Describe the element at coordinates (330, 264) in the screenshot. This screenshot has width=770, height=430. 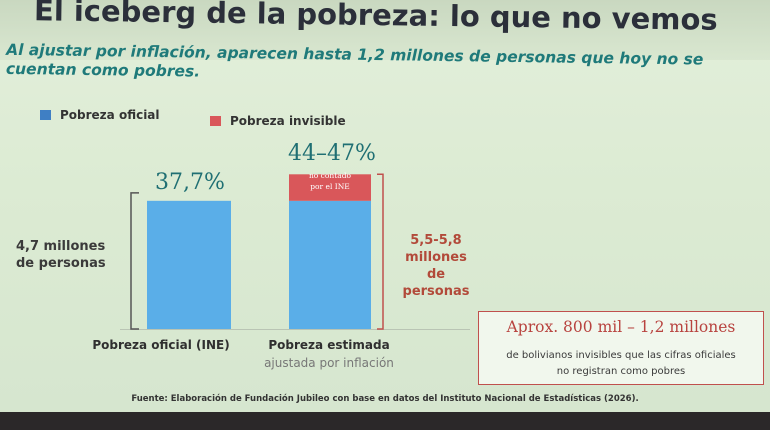
I see `bar-estimada-oficial` at that location.